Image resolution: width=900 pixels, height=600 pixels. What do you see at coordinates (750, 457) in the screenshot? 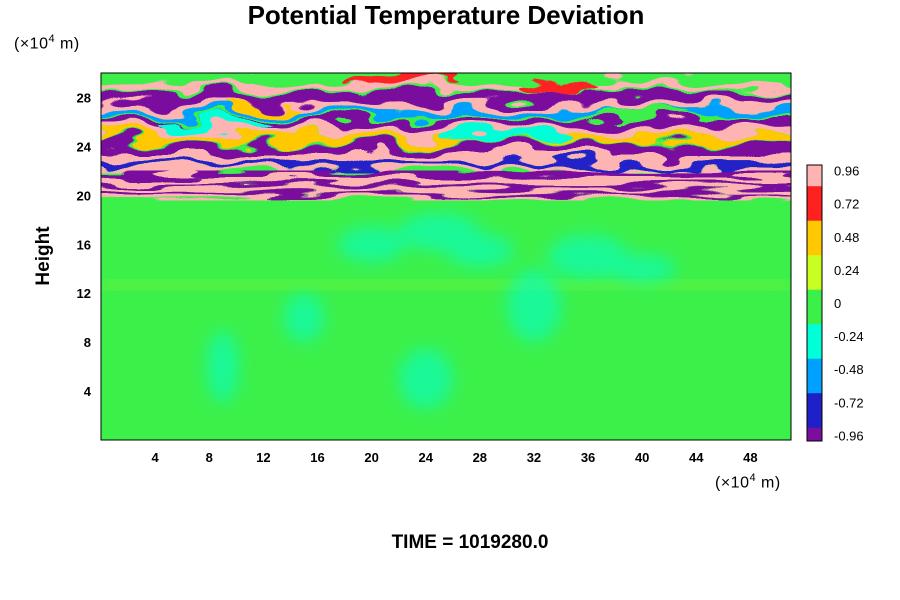
I see `x-tick-label: 48` at bounding box center [750, 457].